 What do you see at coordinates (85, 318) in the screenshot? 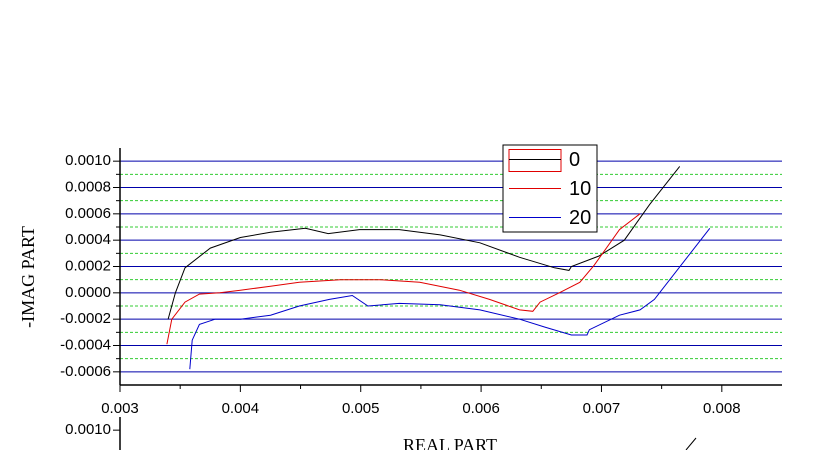
I see `y-tick-label: -0.0002` at bounding box center [85, 318].